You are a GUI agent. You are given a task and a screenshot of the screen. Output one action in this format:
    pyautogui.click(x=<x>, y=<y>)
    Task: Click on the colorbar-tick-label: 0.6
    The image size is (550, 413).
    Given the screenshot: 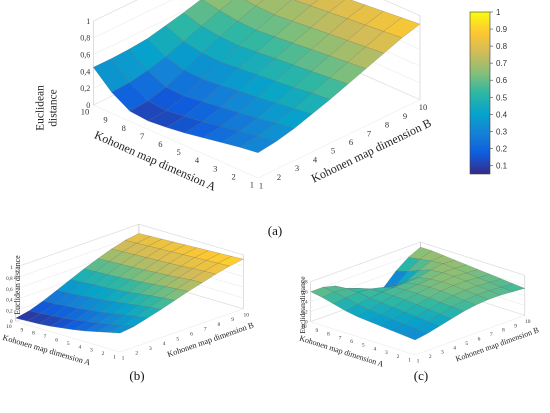 What is the action you would take?
    pyautogui.click(x=502, y=80)
    